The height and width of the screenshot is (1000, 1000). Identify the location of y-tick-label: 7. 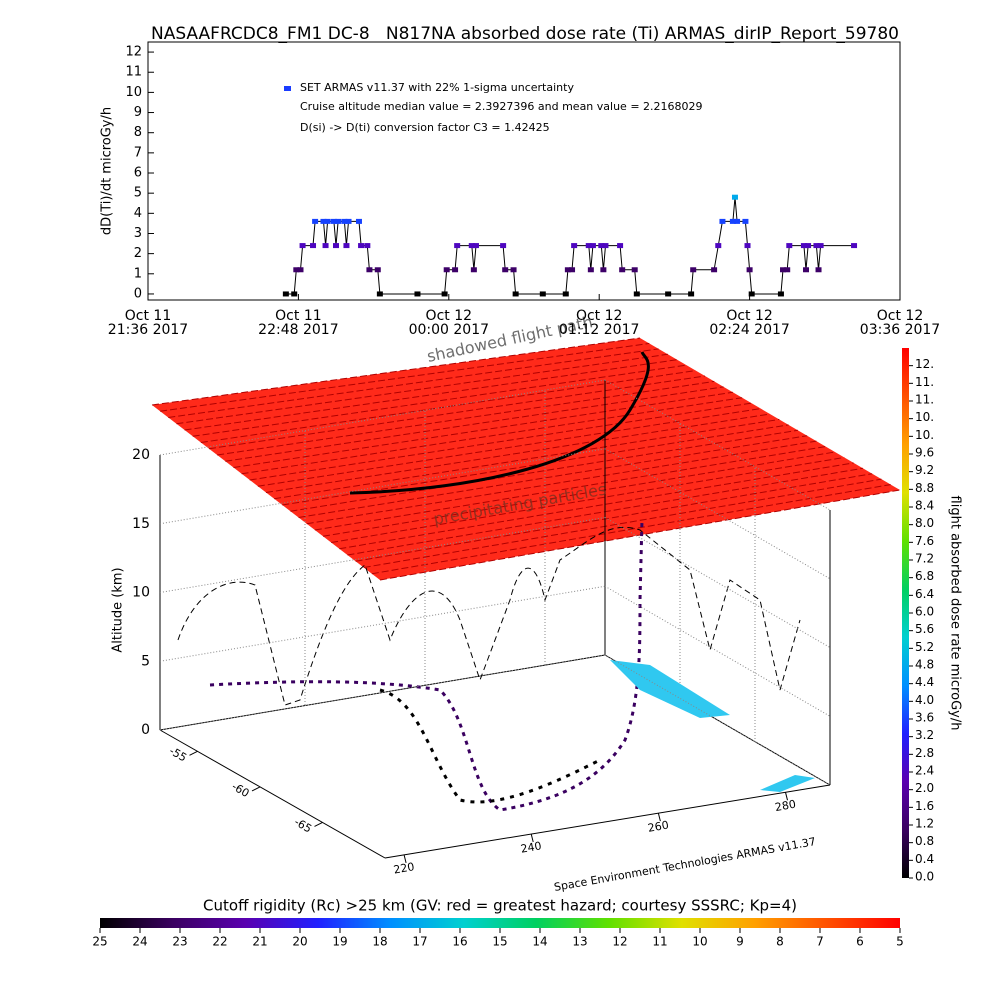
(138, 152).